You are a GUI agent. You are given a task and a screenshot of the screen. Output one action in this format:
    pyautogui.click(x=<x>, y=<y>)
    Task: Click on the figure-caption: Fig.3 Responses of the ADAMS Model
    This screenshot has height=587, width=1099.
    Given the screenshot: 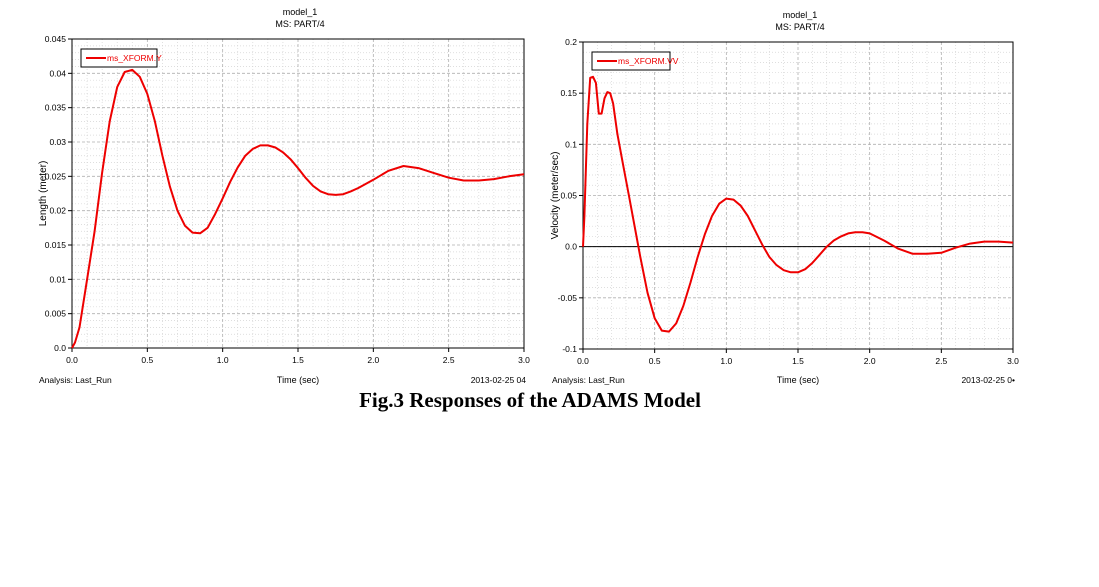 What is the action you would take?
    pyautogui.click(x=530, y=400)
    